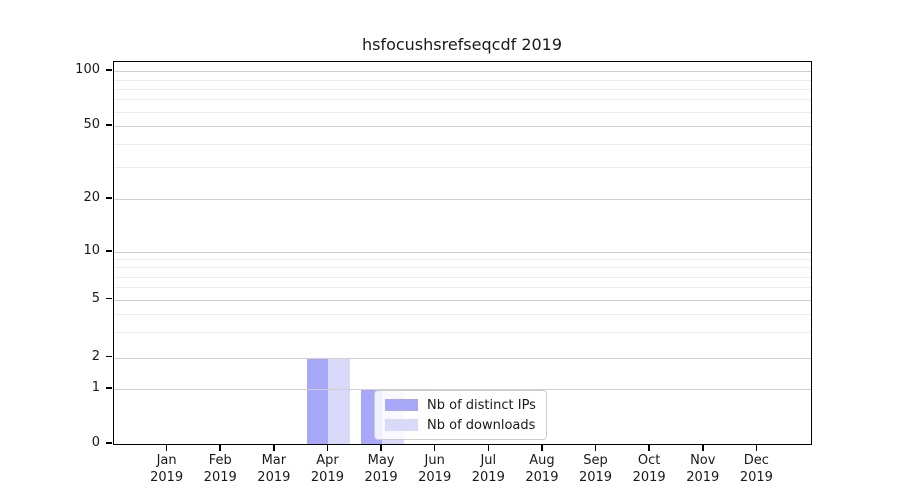 Image resolution: width=900 pixels, height=500 pixels. Describe the element at coordinates (595, 447) in the screenshot. I see `x-tick-mark-sep` at that location.